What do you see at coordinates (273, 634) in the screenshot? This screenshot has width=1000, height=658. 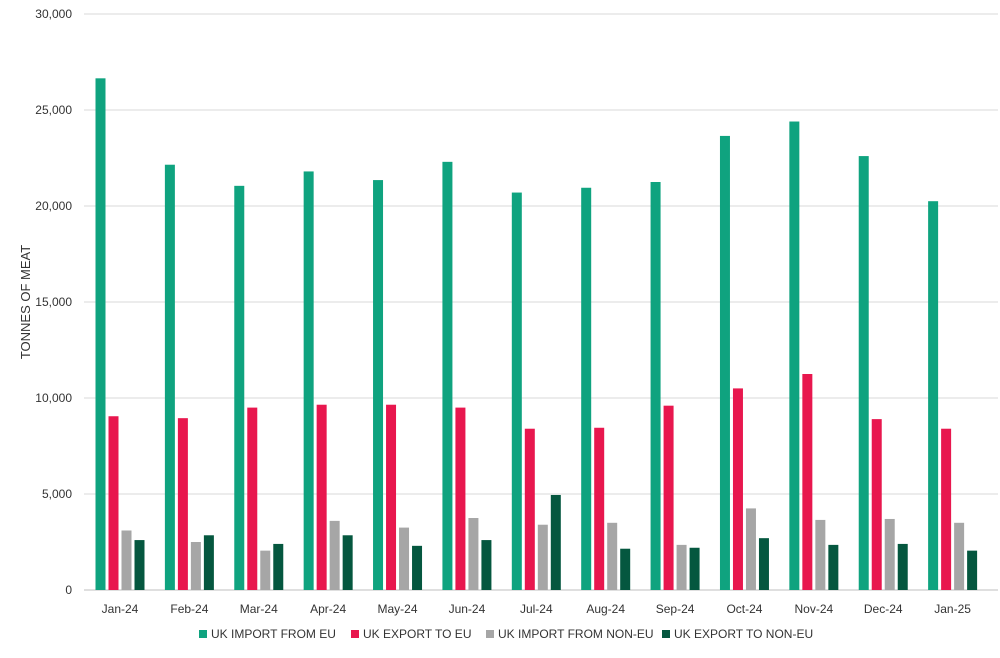 I see `legend-label: UK IMPORT FROM EU` at bounding box center [273, 634].